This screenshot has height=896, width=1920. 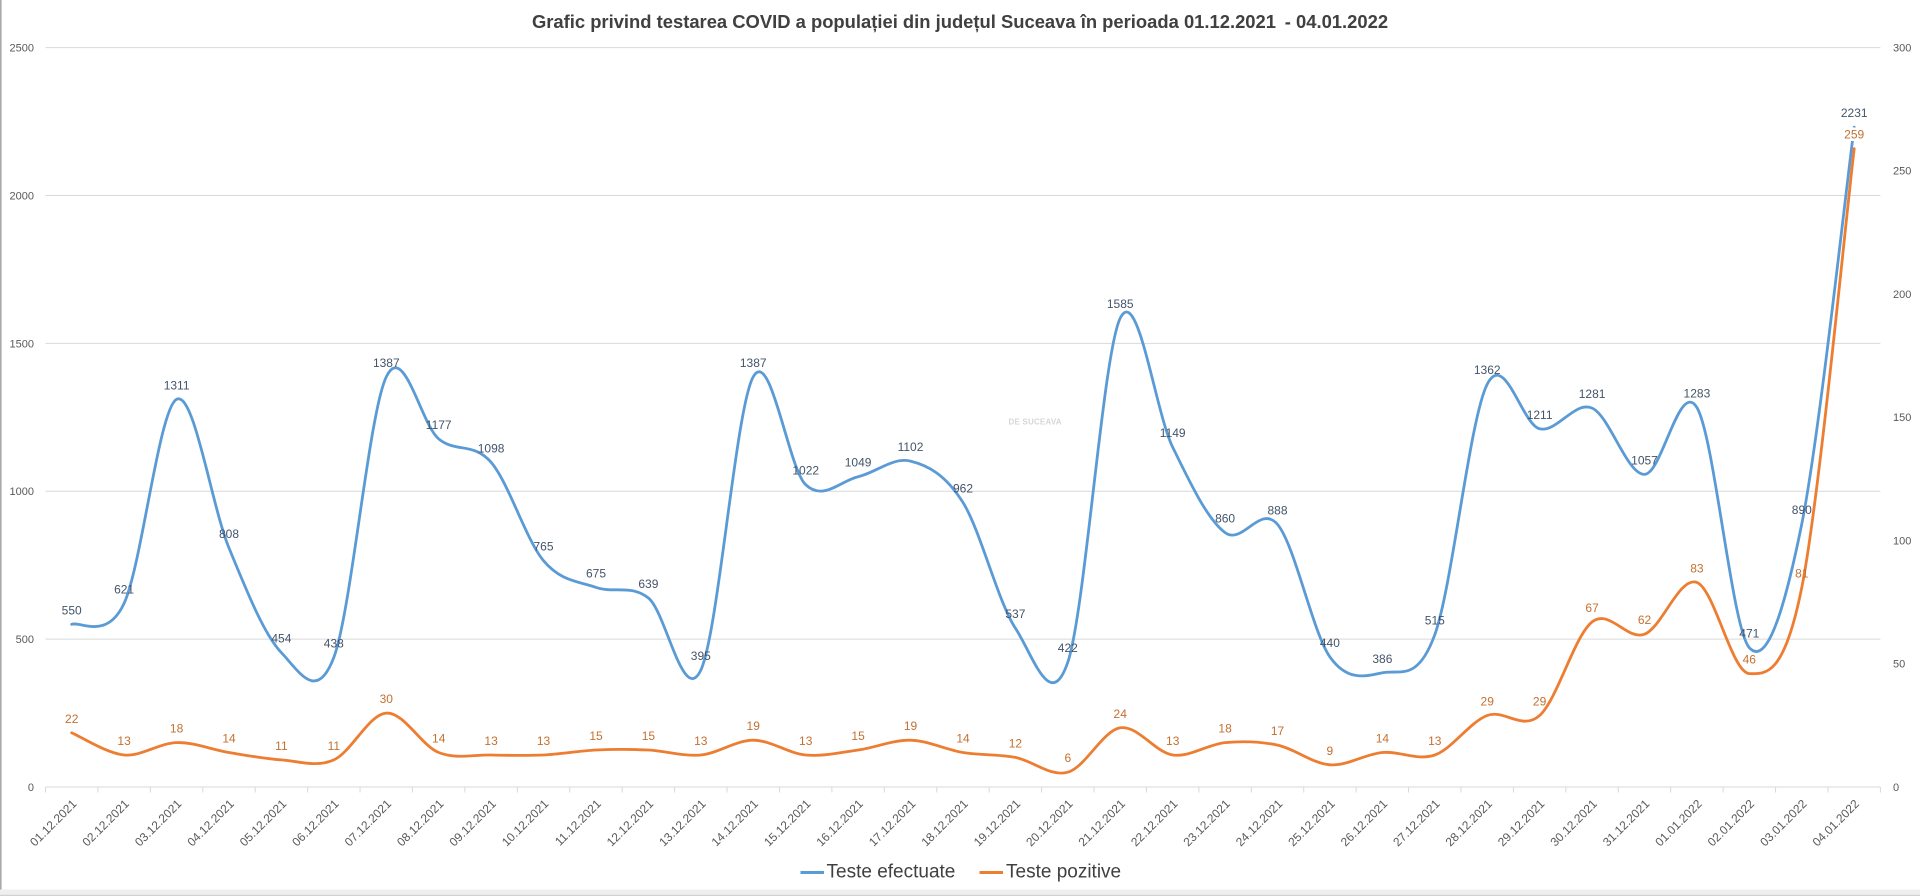 What do you see at coordinates (858, 463) in the screenshot?
I see `svg-text: 1049` at bounding box center [858, 463].